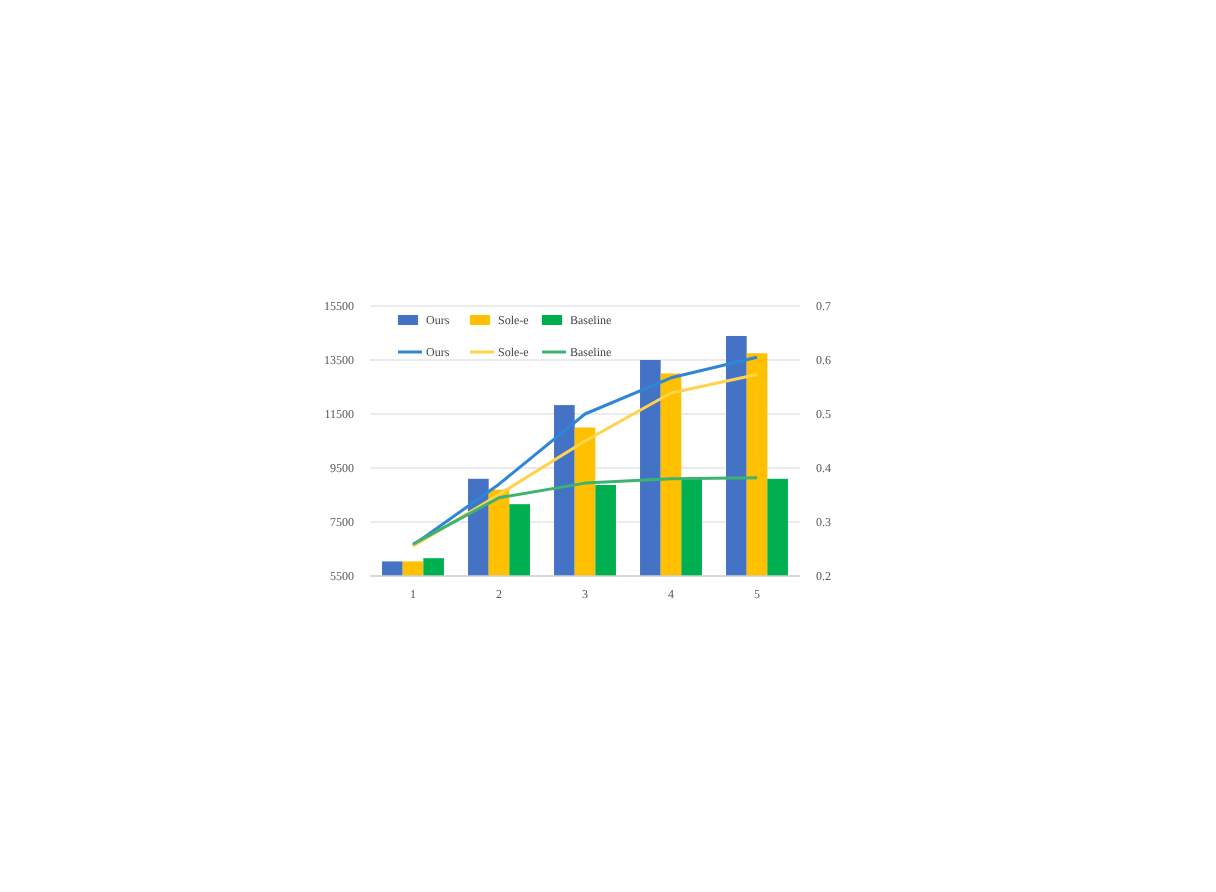 The image size is (1216, 892). I want to click on line-series, so click(585, 511).